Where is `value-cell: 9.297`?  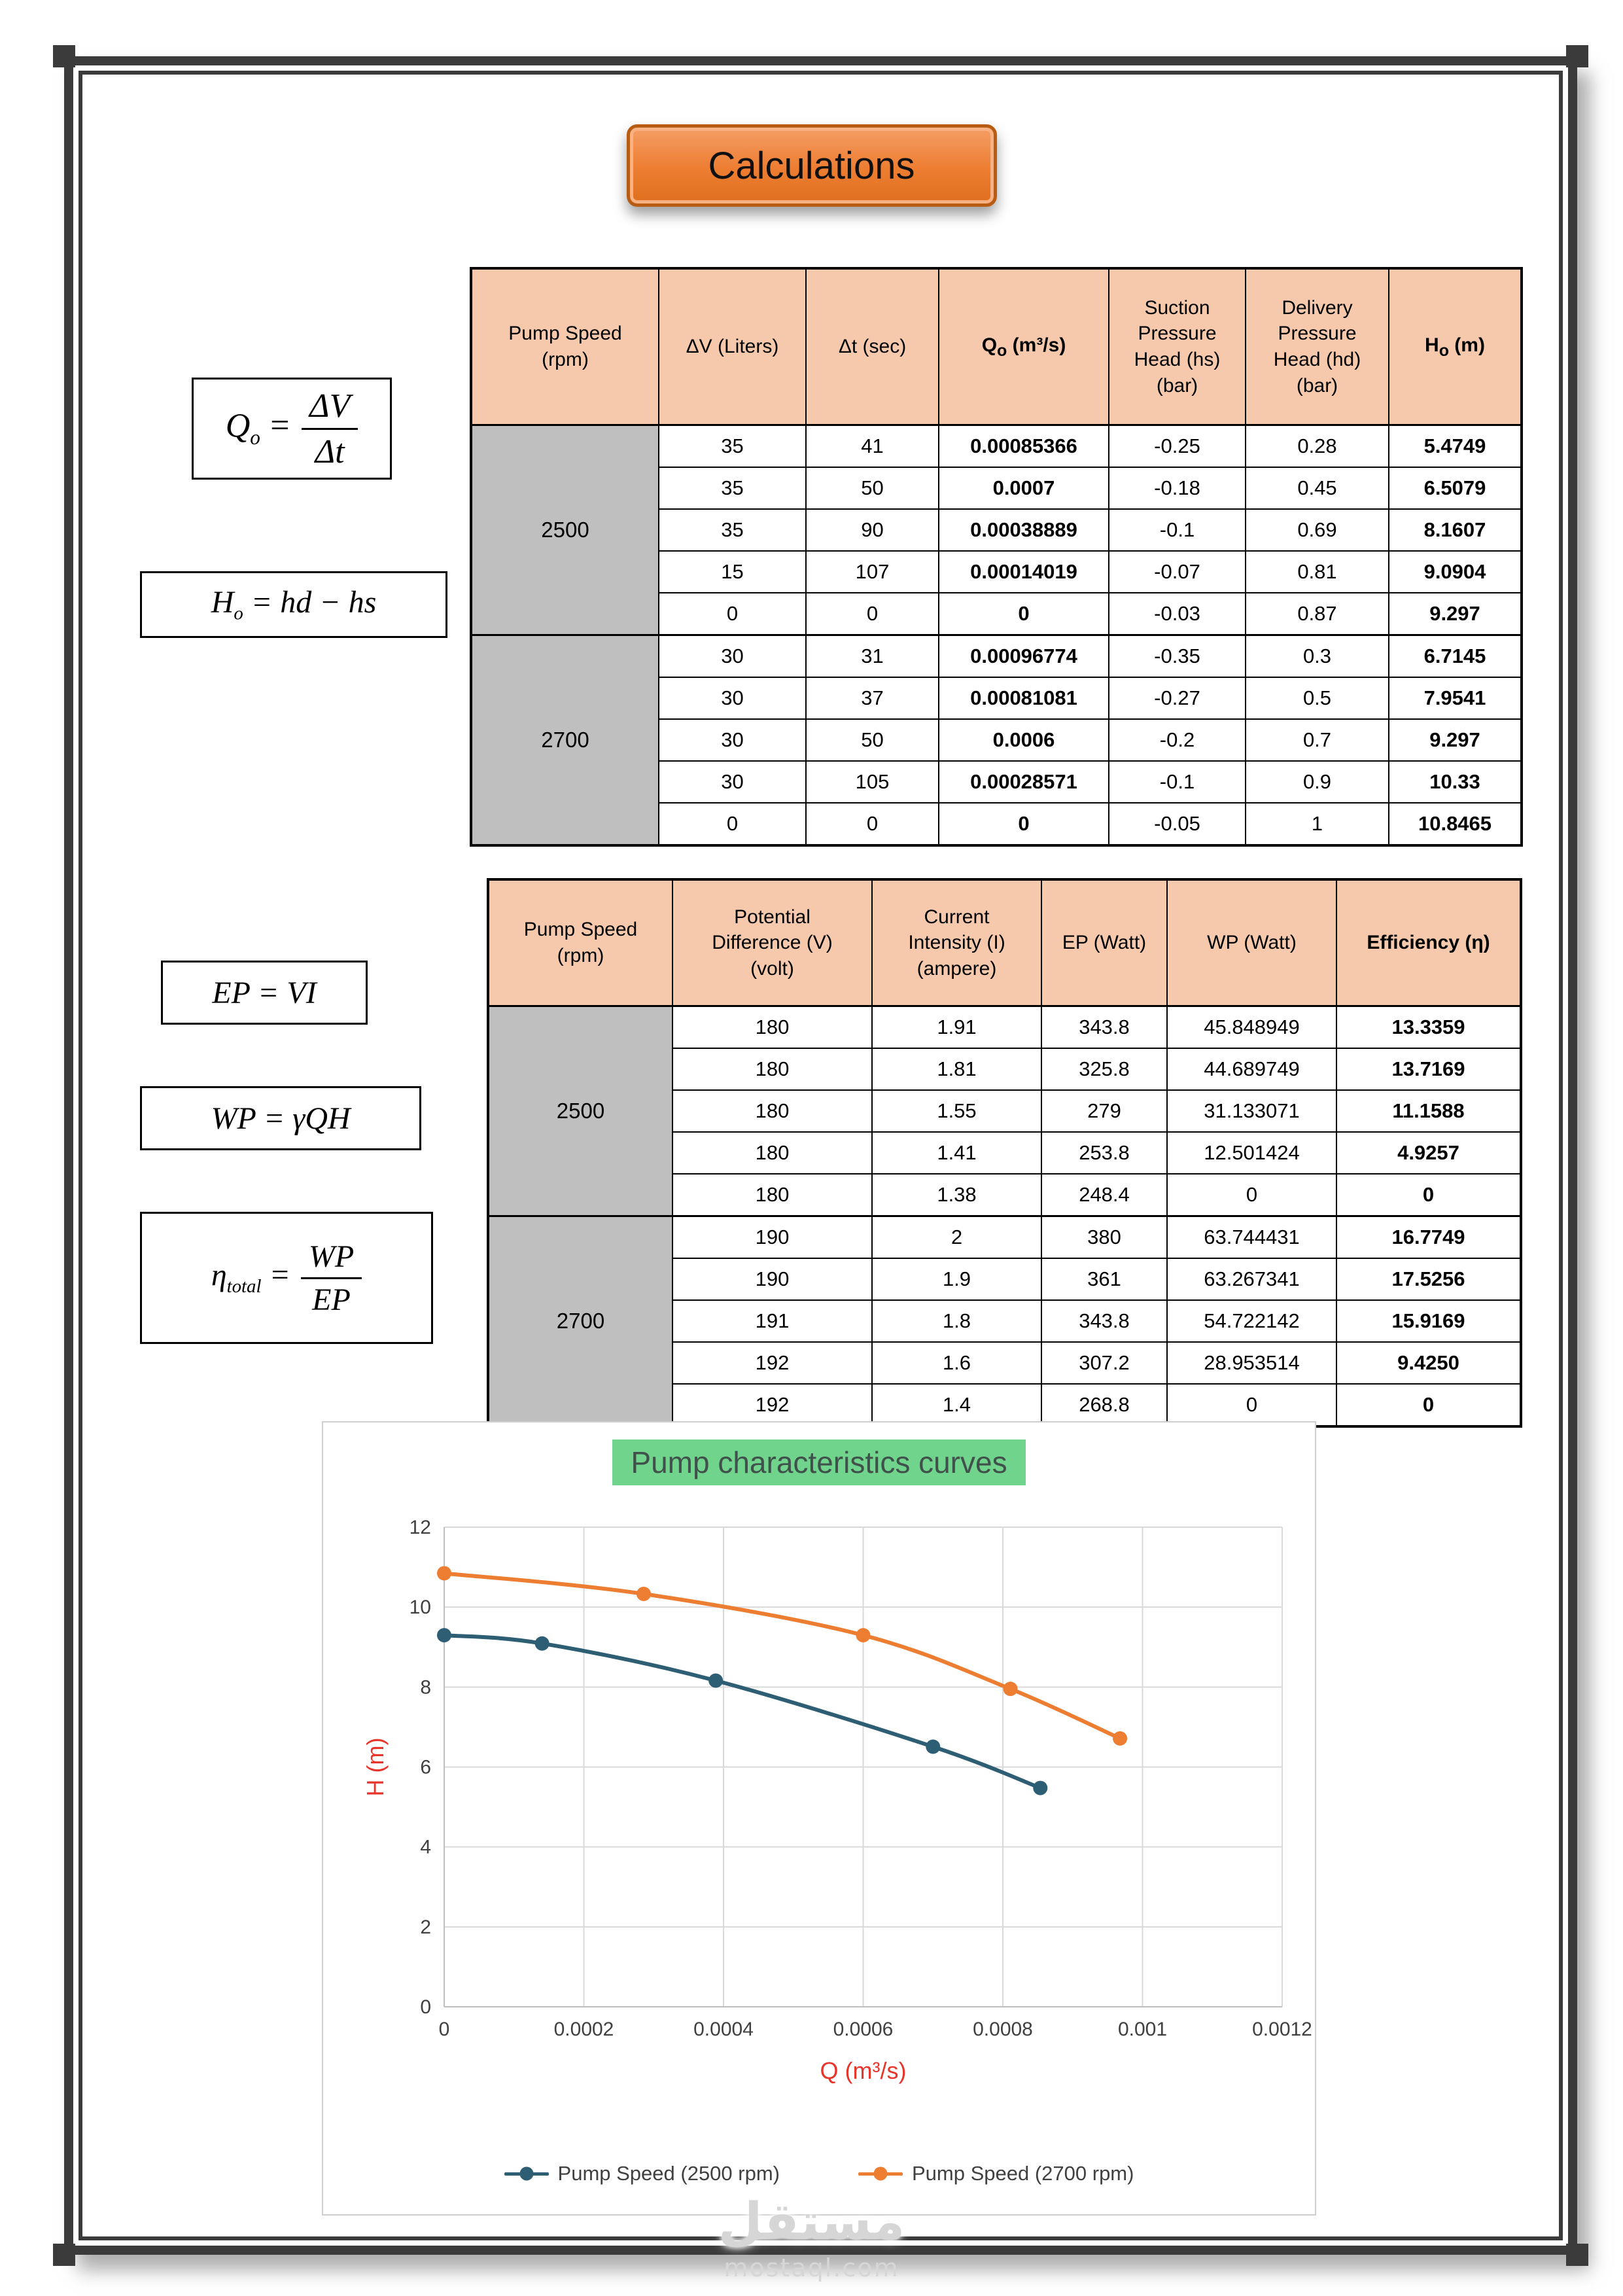
value-cell: 9.297 is located at coordinates (1455, 614).